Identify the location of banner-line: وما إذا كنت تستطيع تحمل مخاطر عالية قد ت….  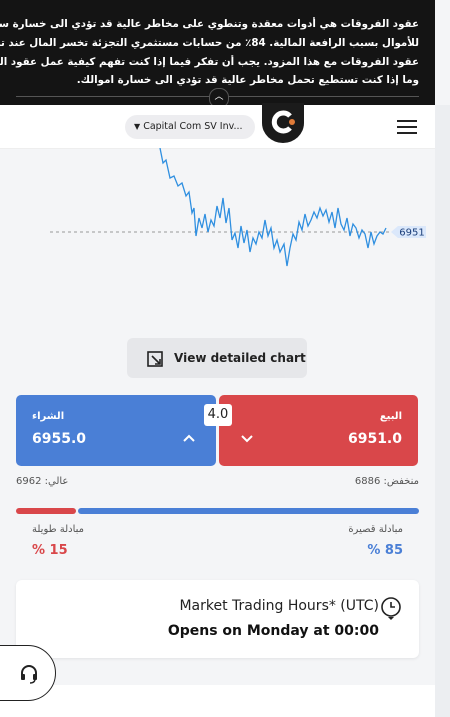
(247, 80).